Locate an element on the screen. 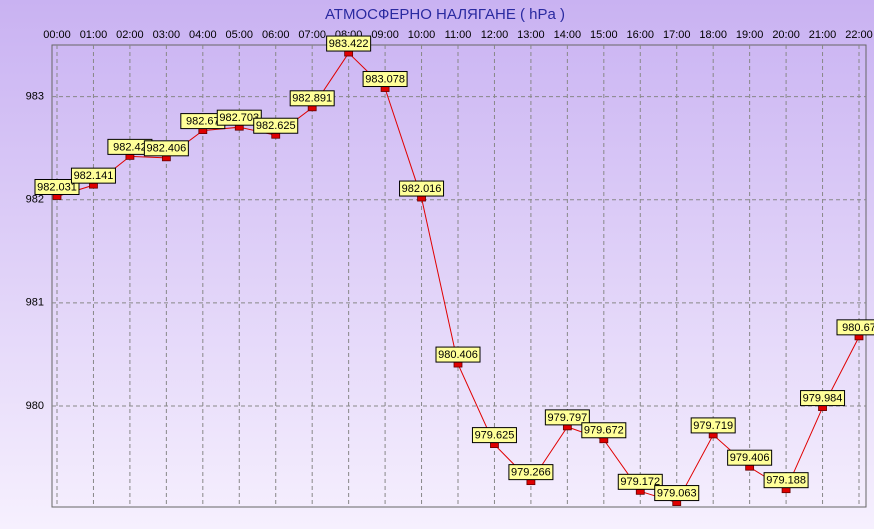 The image size is (874, 529). x-tick-label: 14:00 is located at coordinates (568, 35).